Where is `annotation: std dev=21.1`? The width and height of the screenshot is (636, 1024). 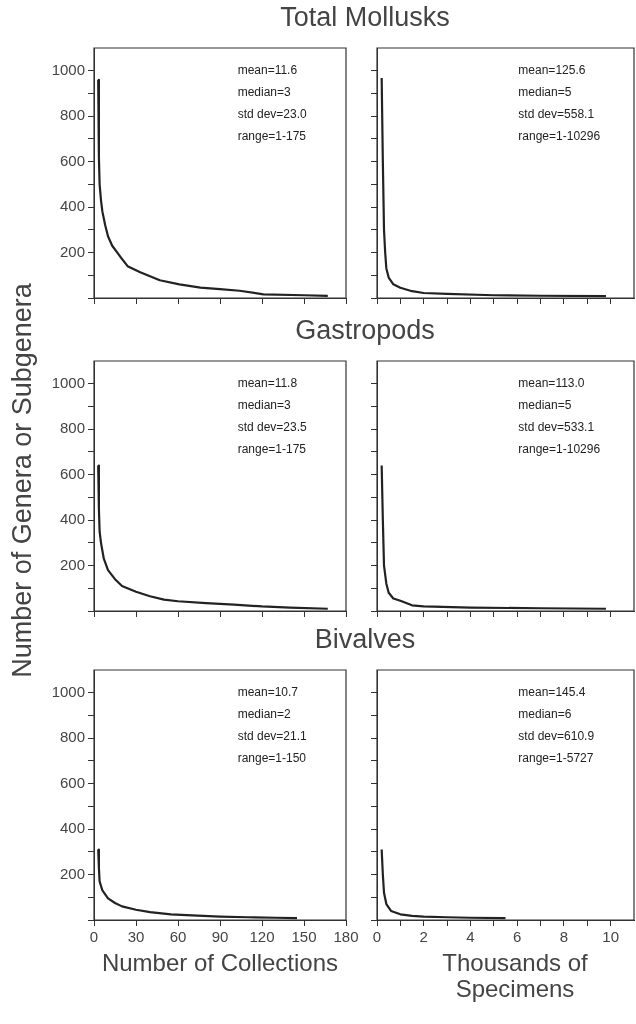
annotation: std dev=21.1 is located at coordinates (272, 736).